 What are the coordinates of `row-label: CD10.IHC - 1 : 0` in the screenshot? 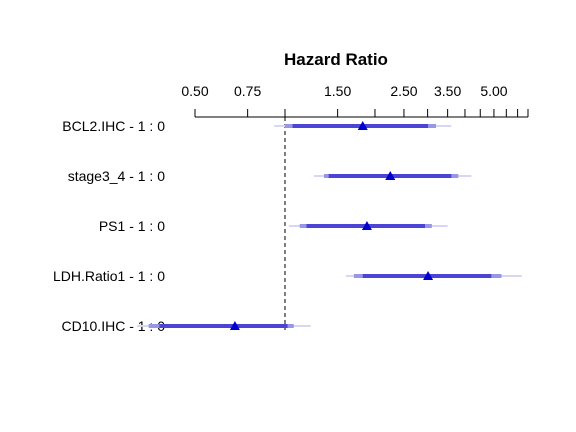 It's located at (114, 326).